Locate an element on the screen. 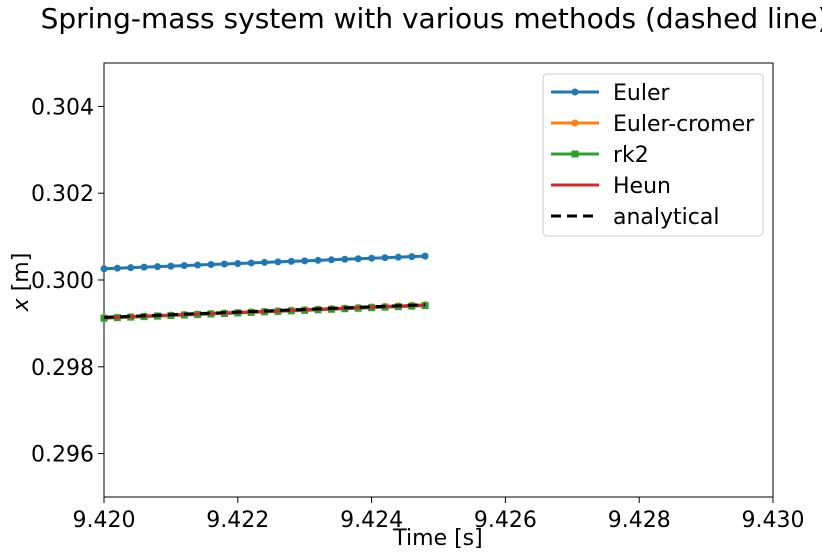 The width and height of the screenshot is (822, 556). y-tick-label: 0.302 is located at coordinates (62, 194).